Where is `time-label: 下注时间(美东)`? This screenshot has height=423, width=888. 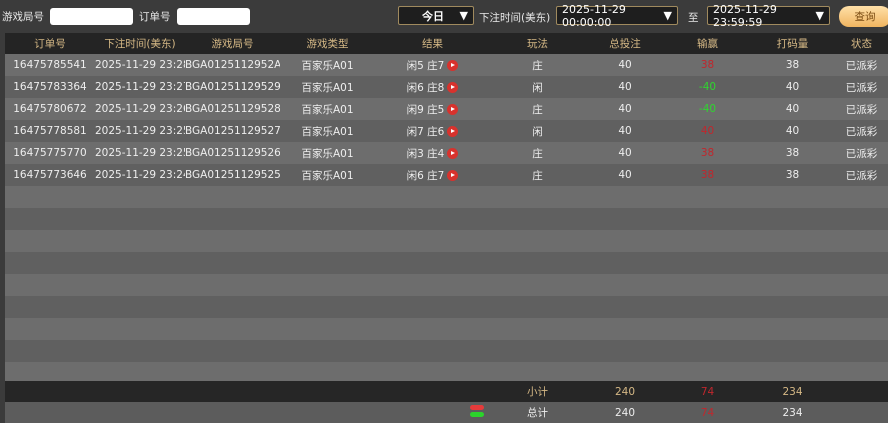 time-label: 下注时间(美东) is located at coordinates (515, 18).